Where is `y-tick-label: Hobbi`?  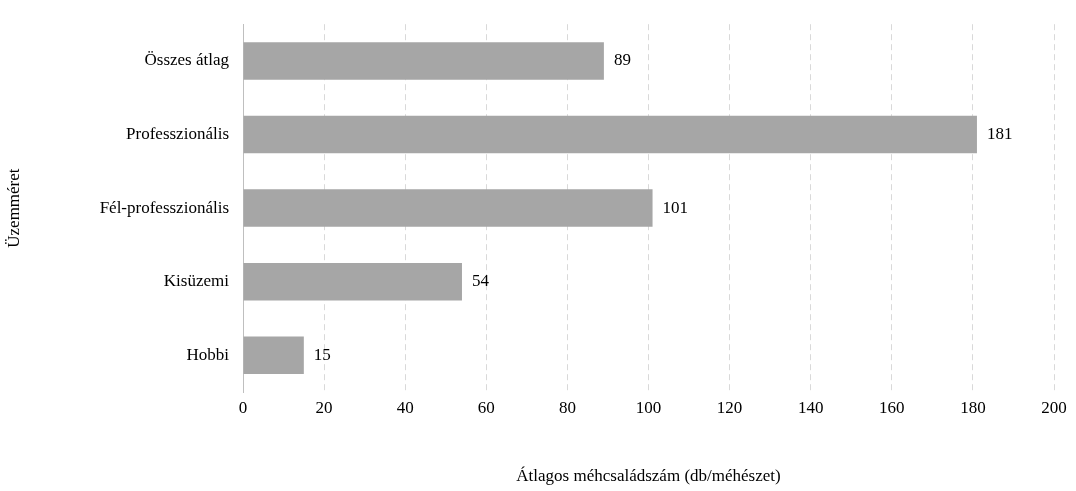
y-tick-label: Hobbi is located at coordinates (208, 354).